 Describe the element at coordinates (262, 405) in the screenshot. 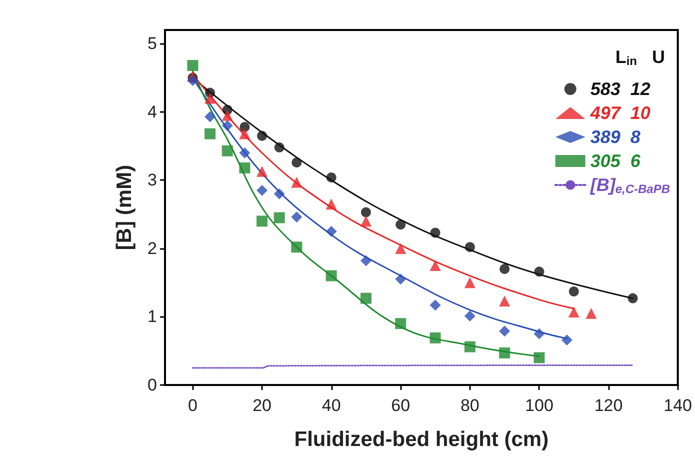

I see `x-tick-label: 20` at that location.